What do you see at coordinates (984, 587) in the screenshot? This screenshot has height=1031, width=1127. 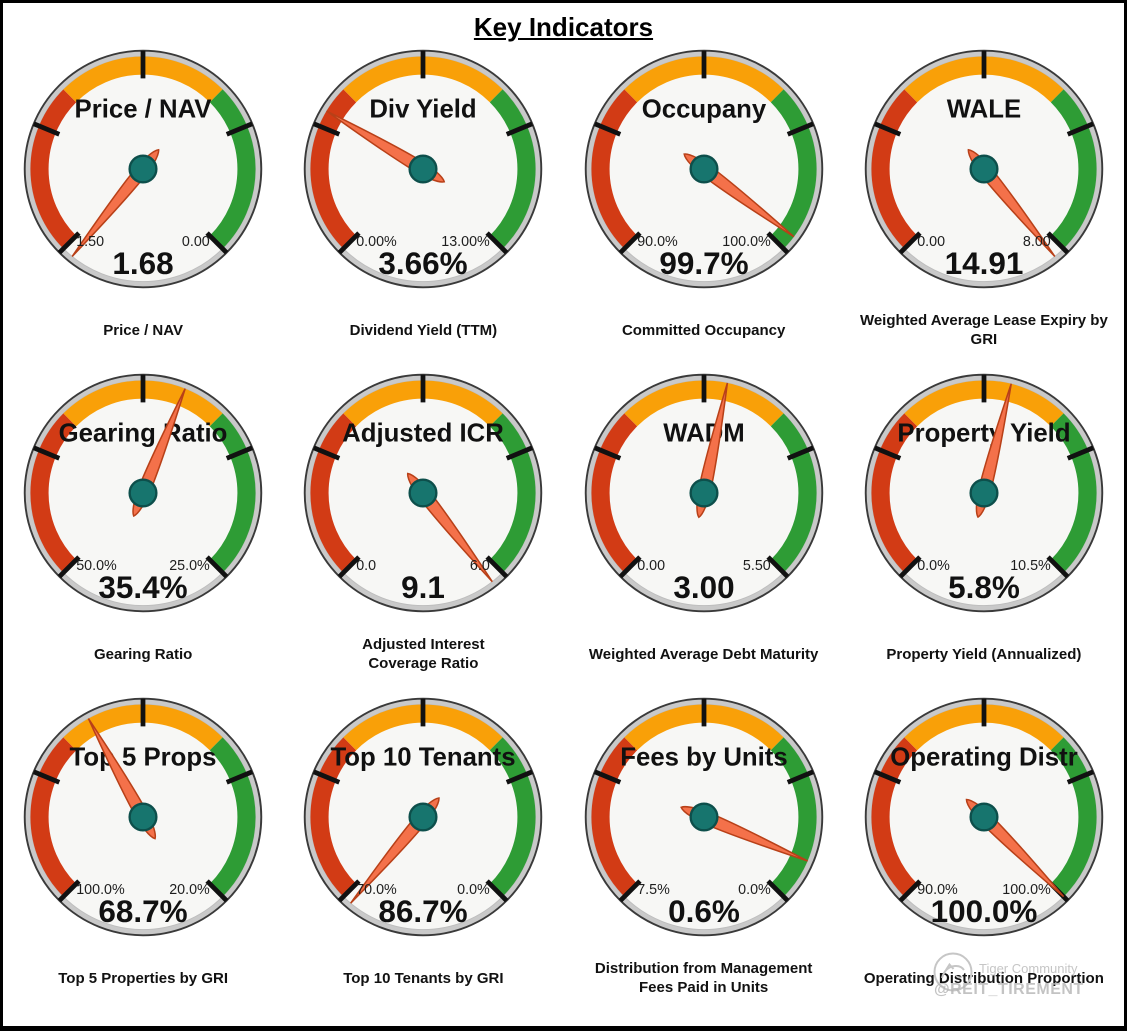 I see `gauge-value: 5.8%` at bounding box center [984, 587].